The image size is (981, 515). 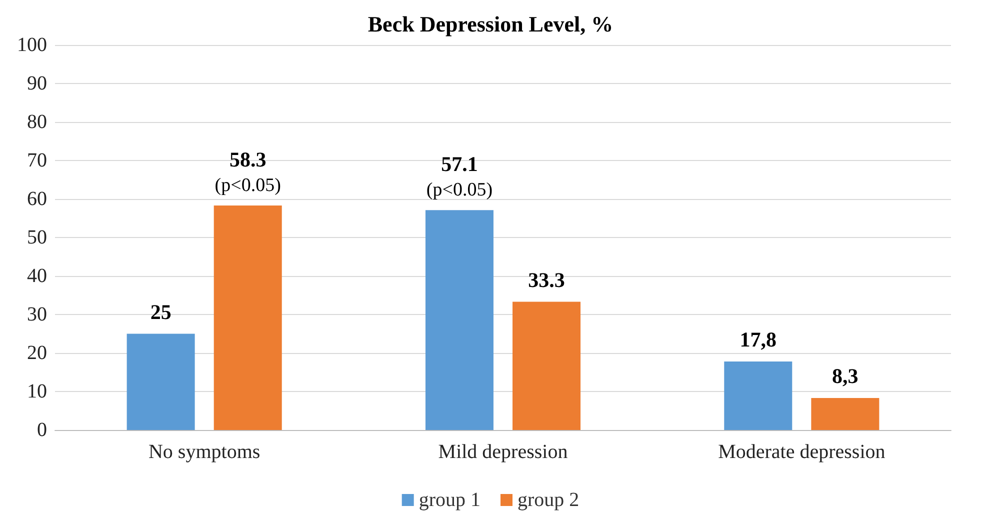 I want to click on y-tick-label: 10, so click(x=37, y=391).